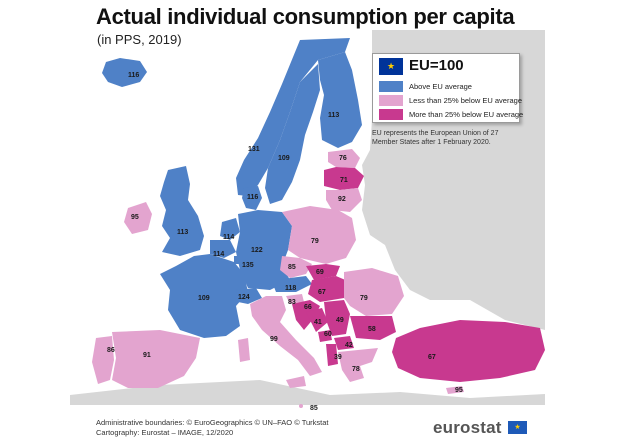  What do you see at coordinates (292, 134) in the screenshot?
I see `region-sweden` at bounding box center [292, 134].